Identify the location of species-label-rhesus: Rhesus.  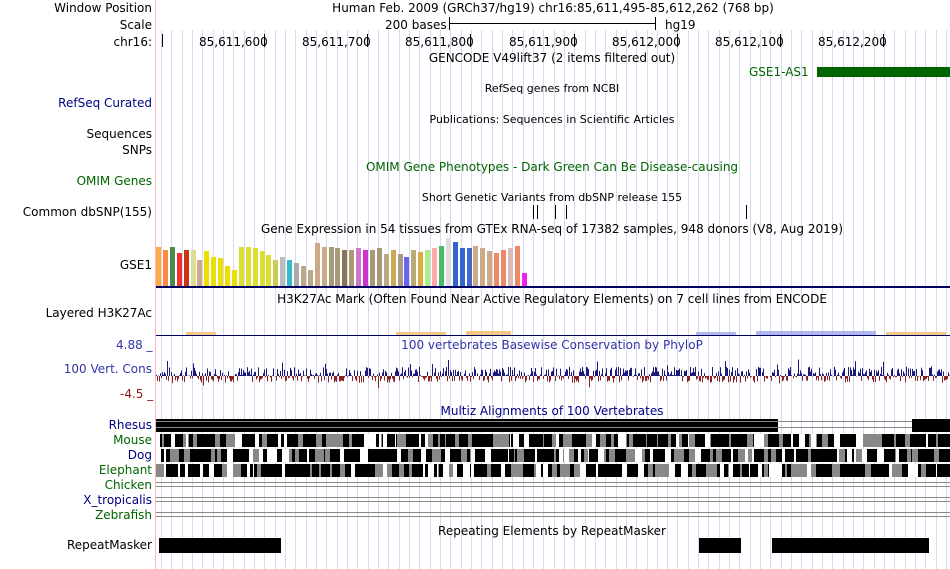
(130, 425).